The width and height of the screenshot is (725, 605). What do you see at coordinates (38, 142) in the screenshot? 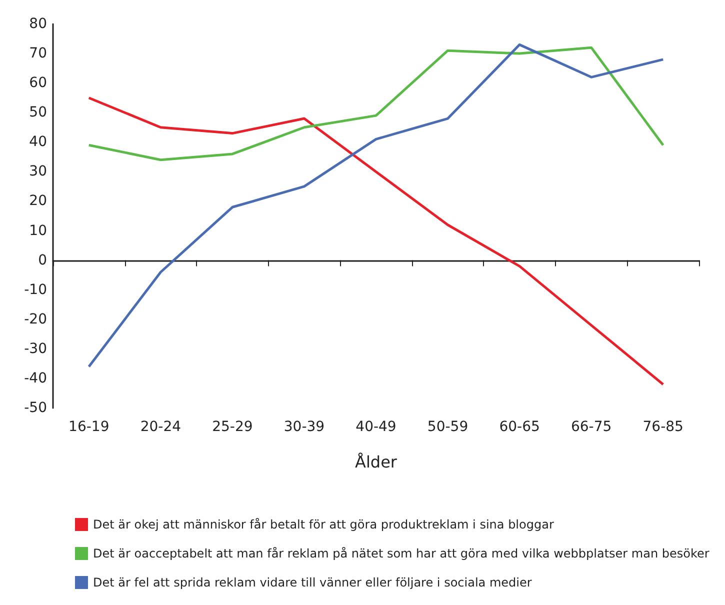
I see `y-tick-label: 40` at bounding box center [38, 142].